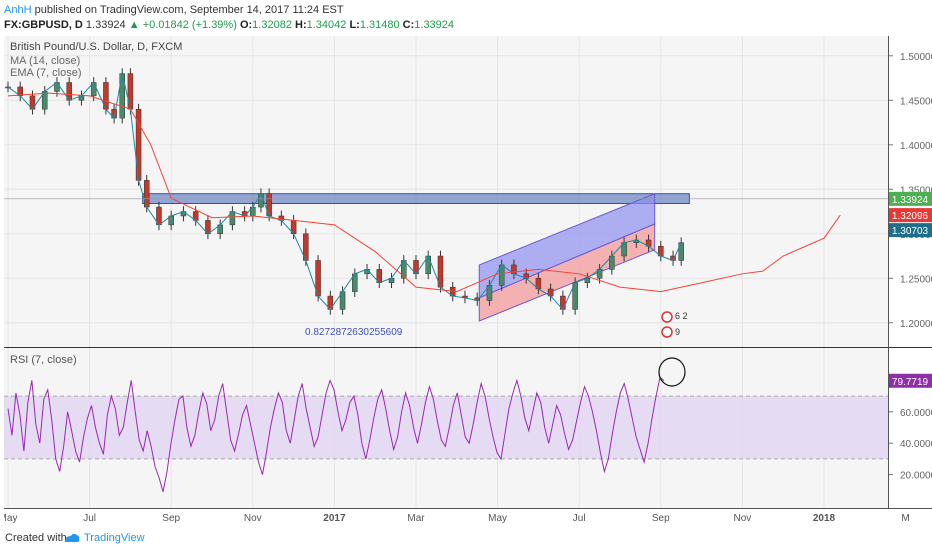 The image size is (932, 550). I want to click on time-tick-label: M, so click(905, 518).